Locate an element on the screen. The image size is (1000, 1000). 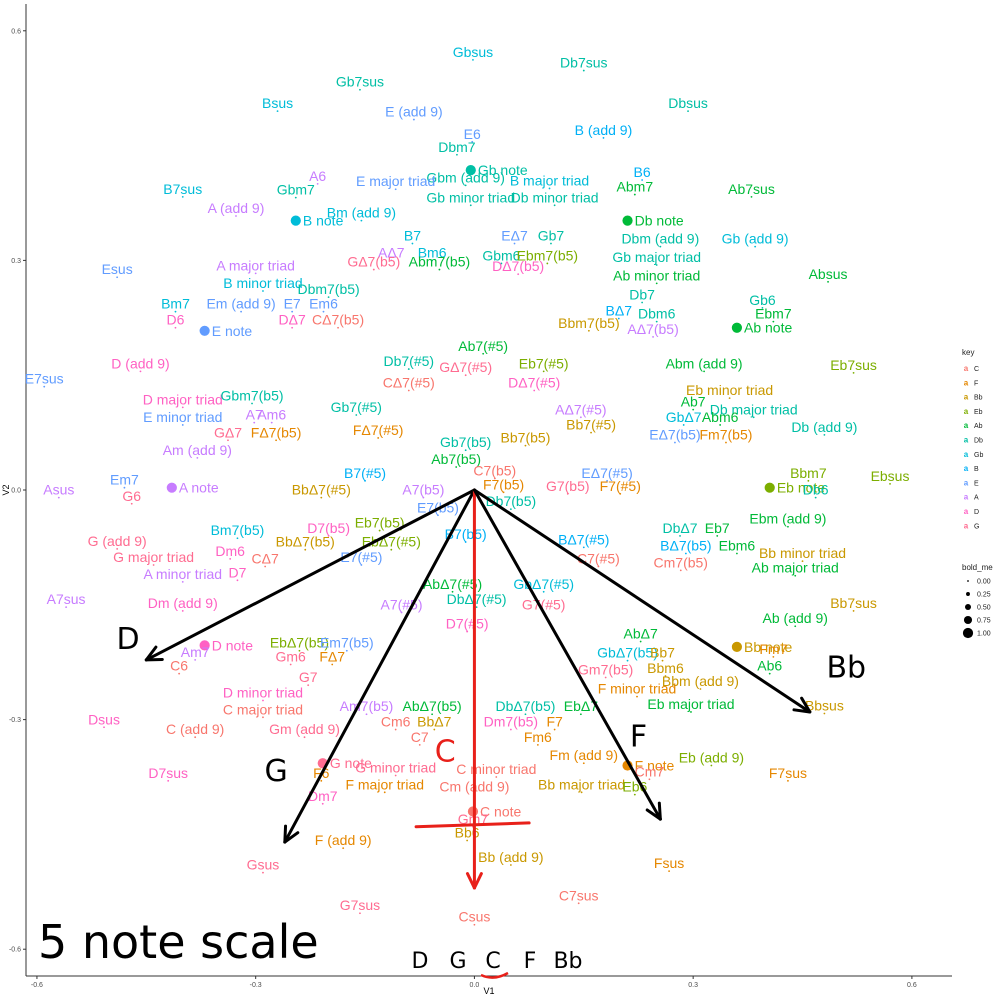
svg-text: Bb is located at coordinates (978, 398).